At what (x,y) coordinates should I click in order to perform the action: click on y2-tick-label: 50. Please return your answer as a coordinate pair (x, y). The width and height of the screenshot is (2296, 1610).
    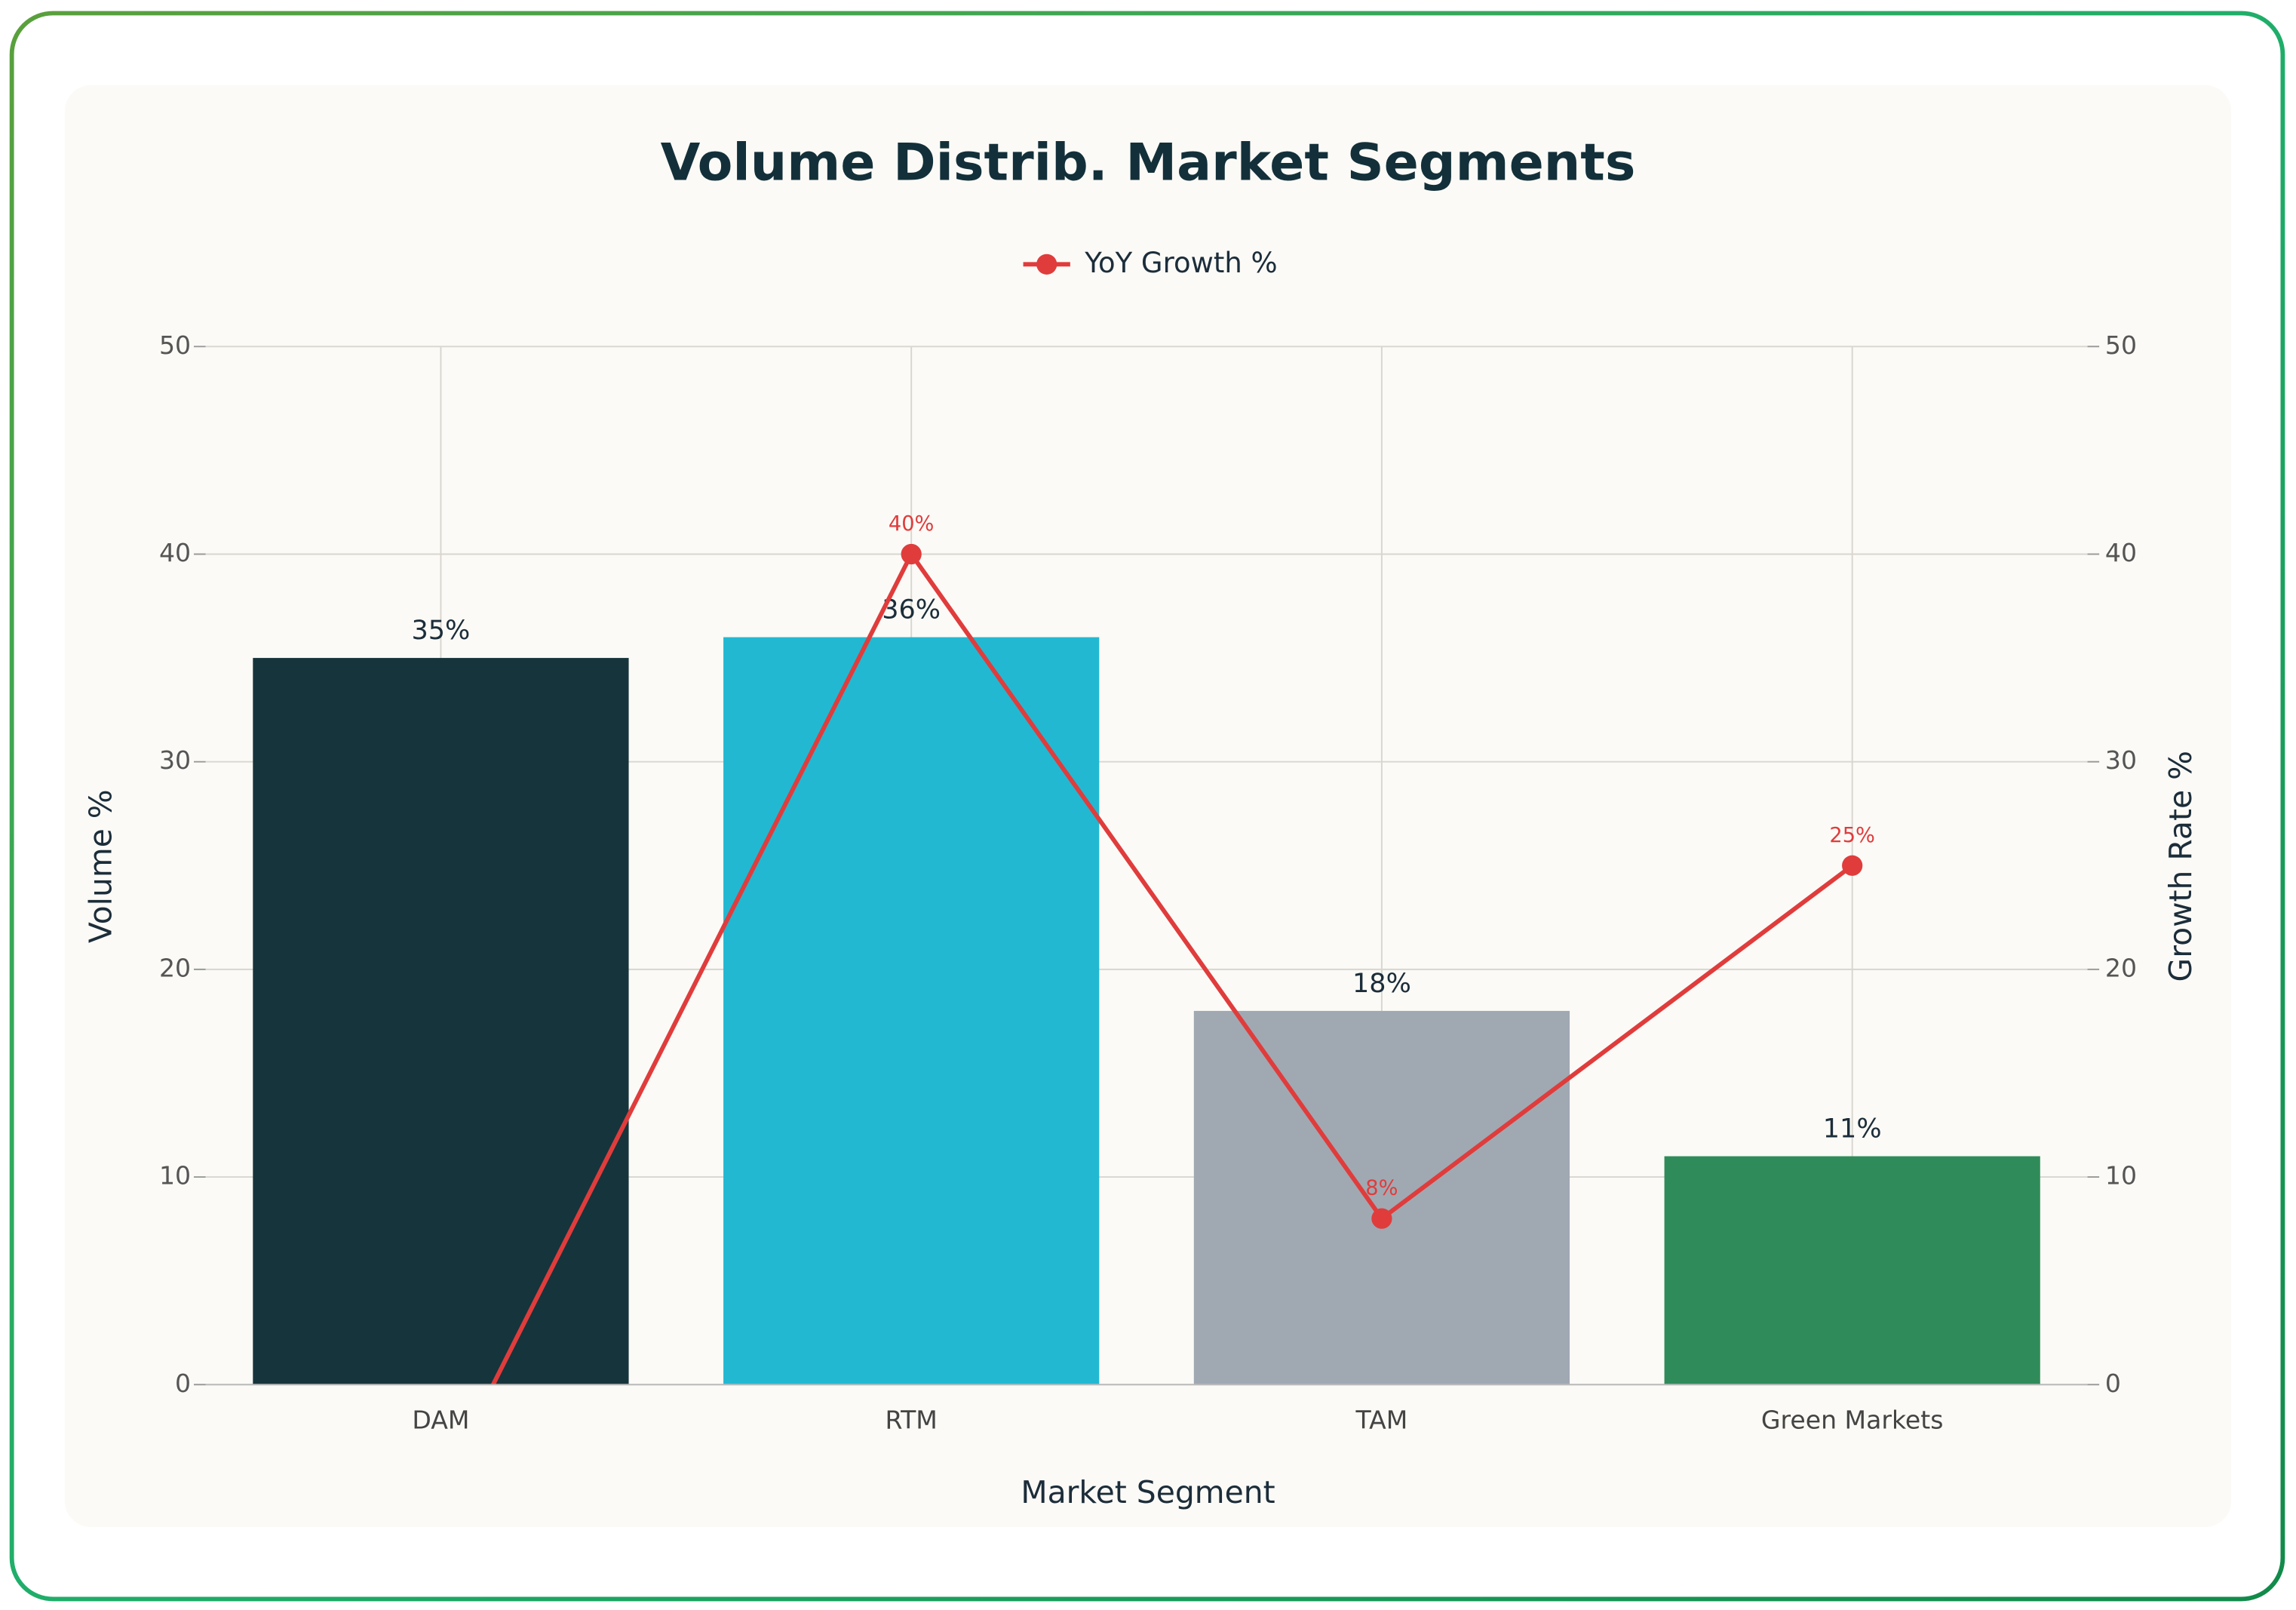
    Looking at the image, I should click on (2121, 345).